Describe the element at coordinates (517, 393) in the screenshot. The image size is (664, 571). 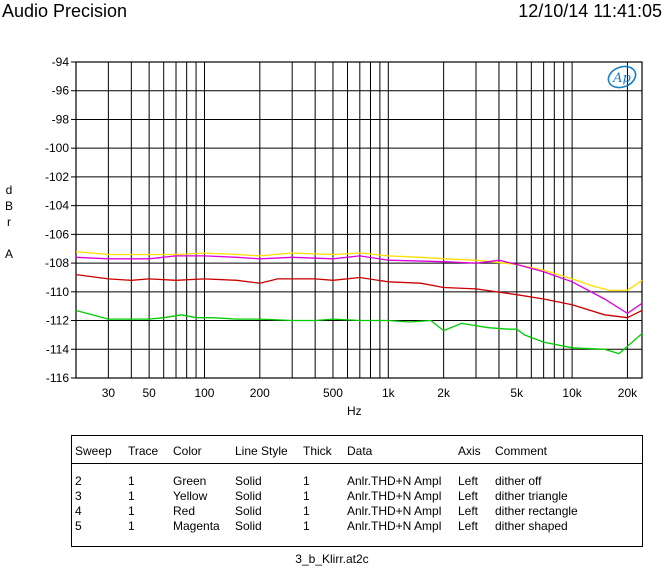
I see `x-tick-label: 5k` at that location.